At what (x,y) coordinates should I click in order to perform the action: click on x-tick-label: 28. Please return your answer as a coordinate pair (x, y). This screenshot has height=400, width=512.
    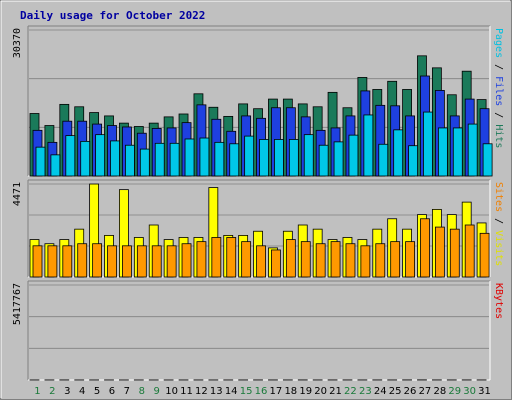
    Looking at the image, I should click on (439, 391).